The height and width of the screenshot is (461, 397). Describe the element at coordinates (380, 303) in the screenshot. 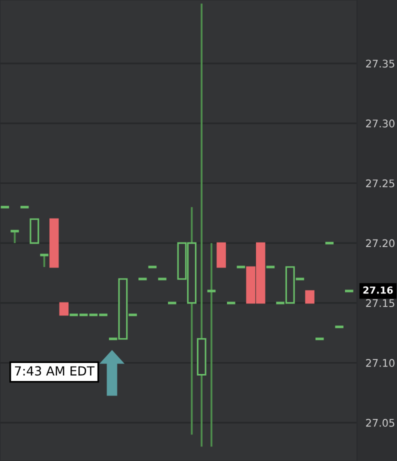

I see `y-tick-label: 27.15` at that location.